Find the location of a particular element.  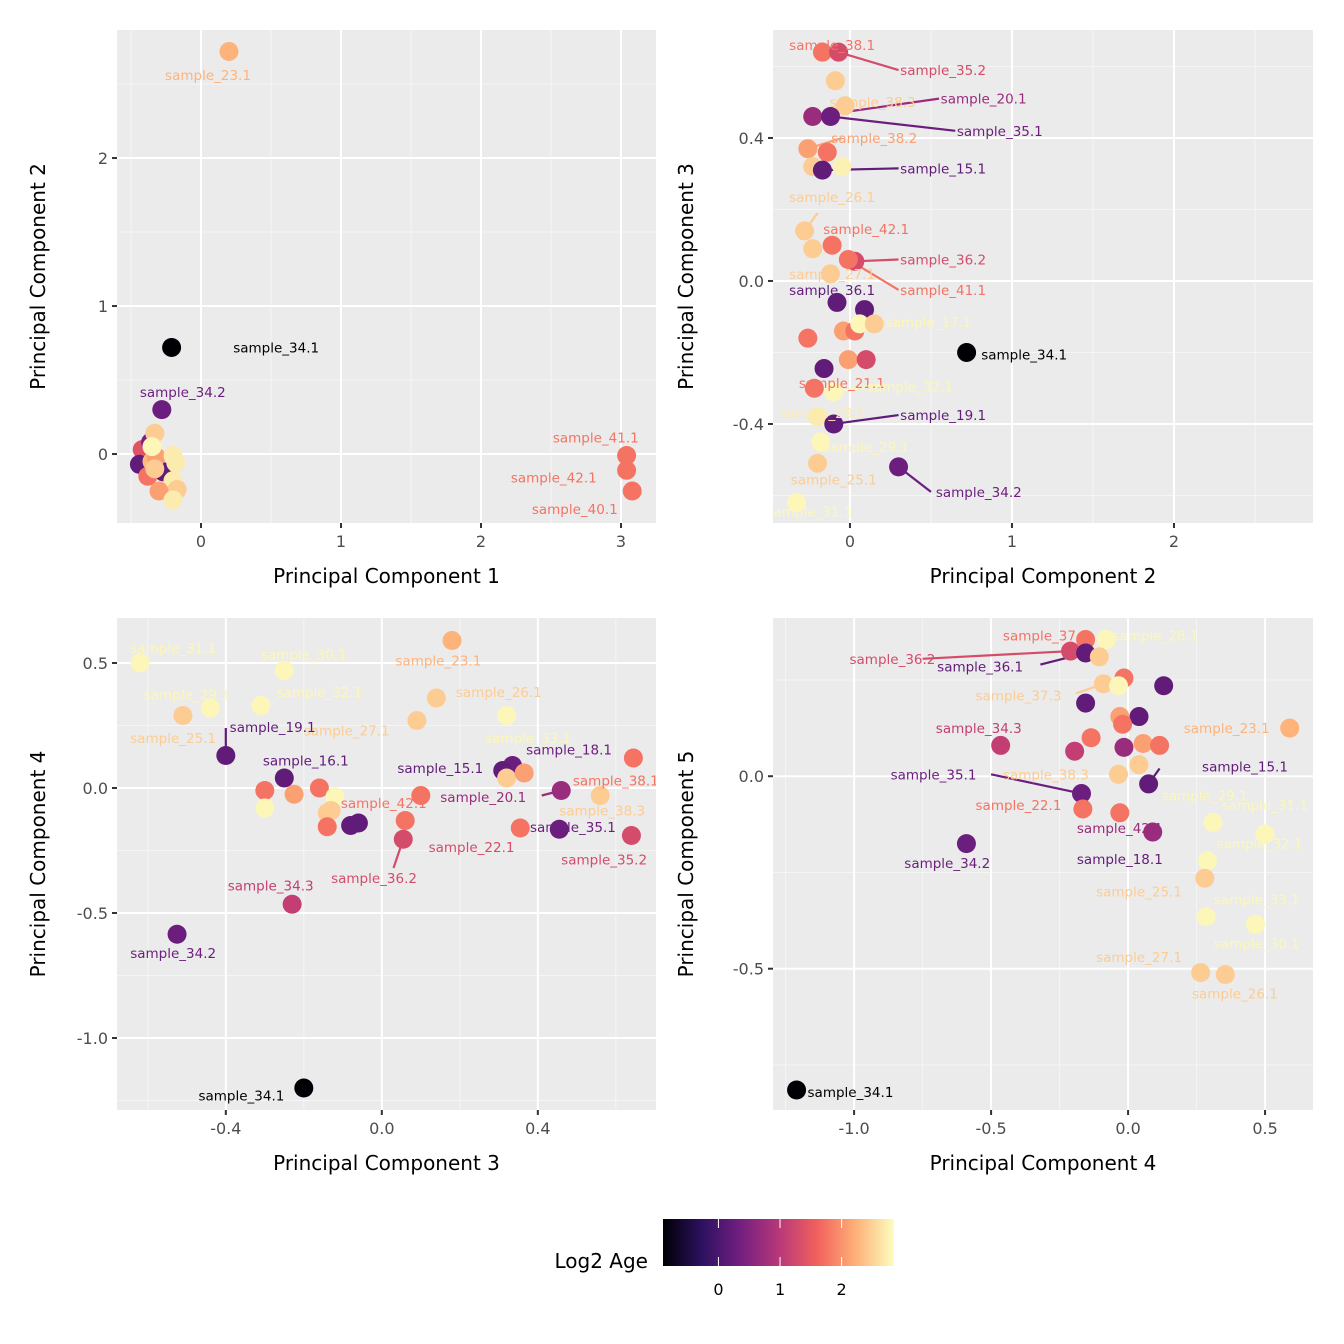

point-label: sample_34.3 is located at coordinates (979, 729).